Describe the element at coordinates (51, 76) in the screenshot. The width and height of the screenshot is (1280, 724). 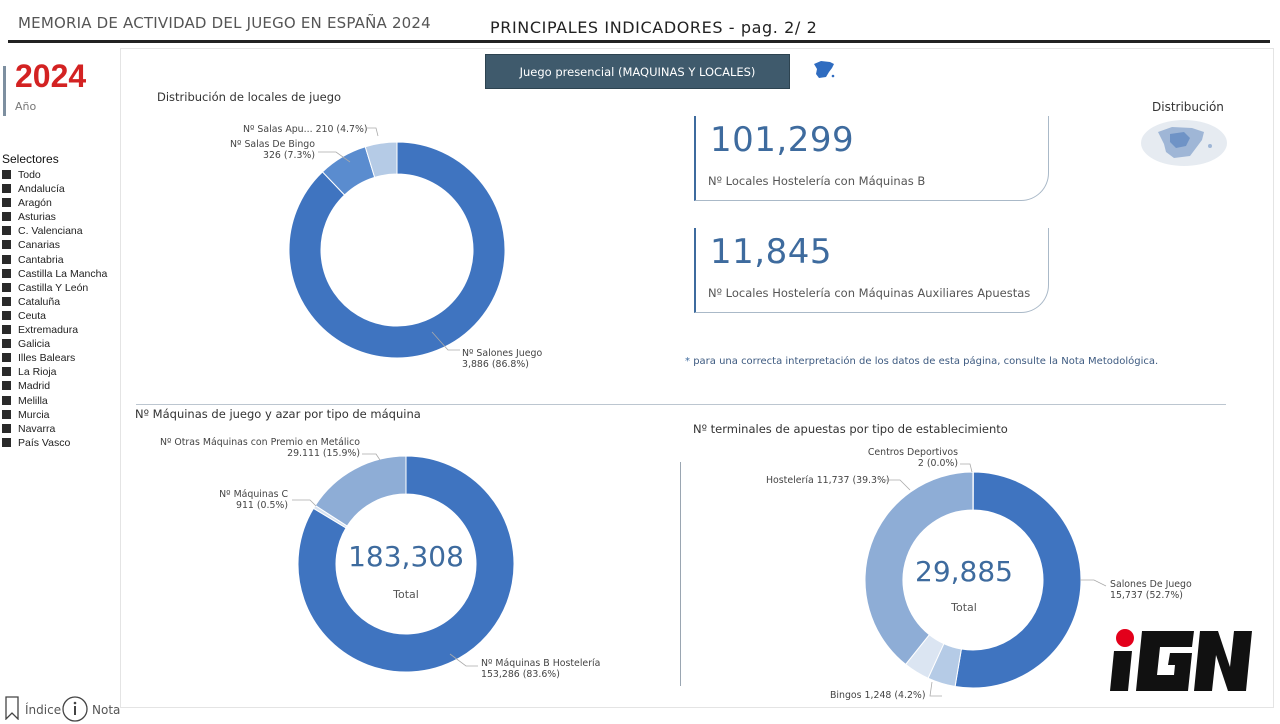
I see `year-value: 2024` at that location.